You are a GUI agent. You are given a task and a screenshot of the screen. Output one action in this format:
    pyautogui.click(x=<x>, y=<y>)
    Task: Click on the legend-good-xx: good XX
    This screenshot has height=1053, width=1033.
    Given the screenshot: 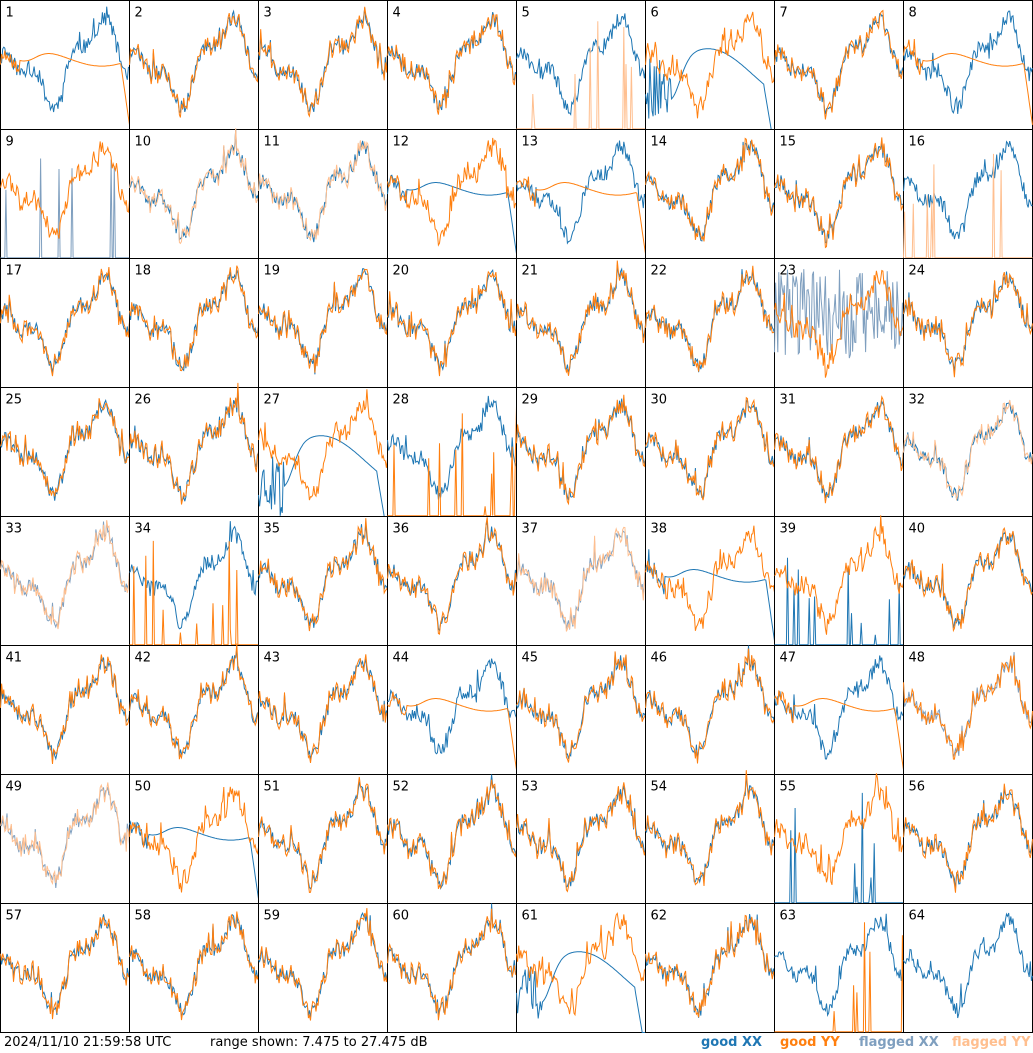 What is the action you would take?
    pyautogui.click(x=732, y=1042)
    